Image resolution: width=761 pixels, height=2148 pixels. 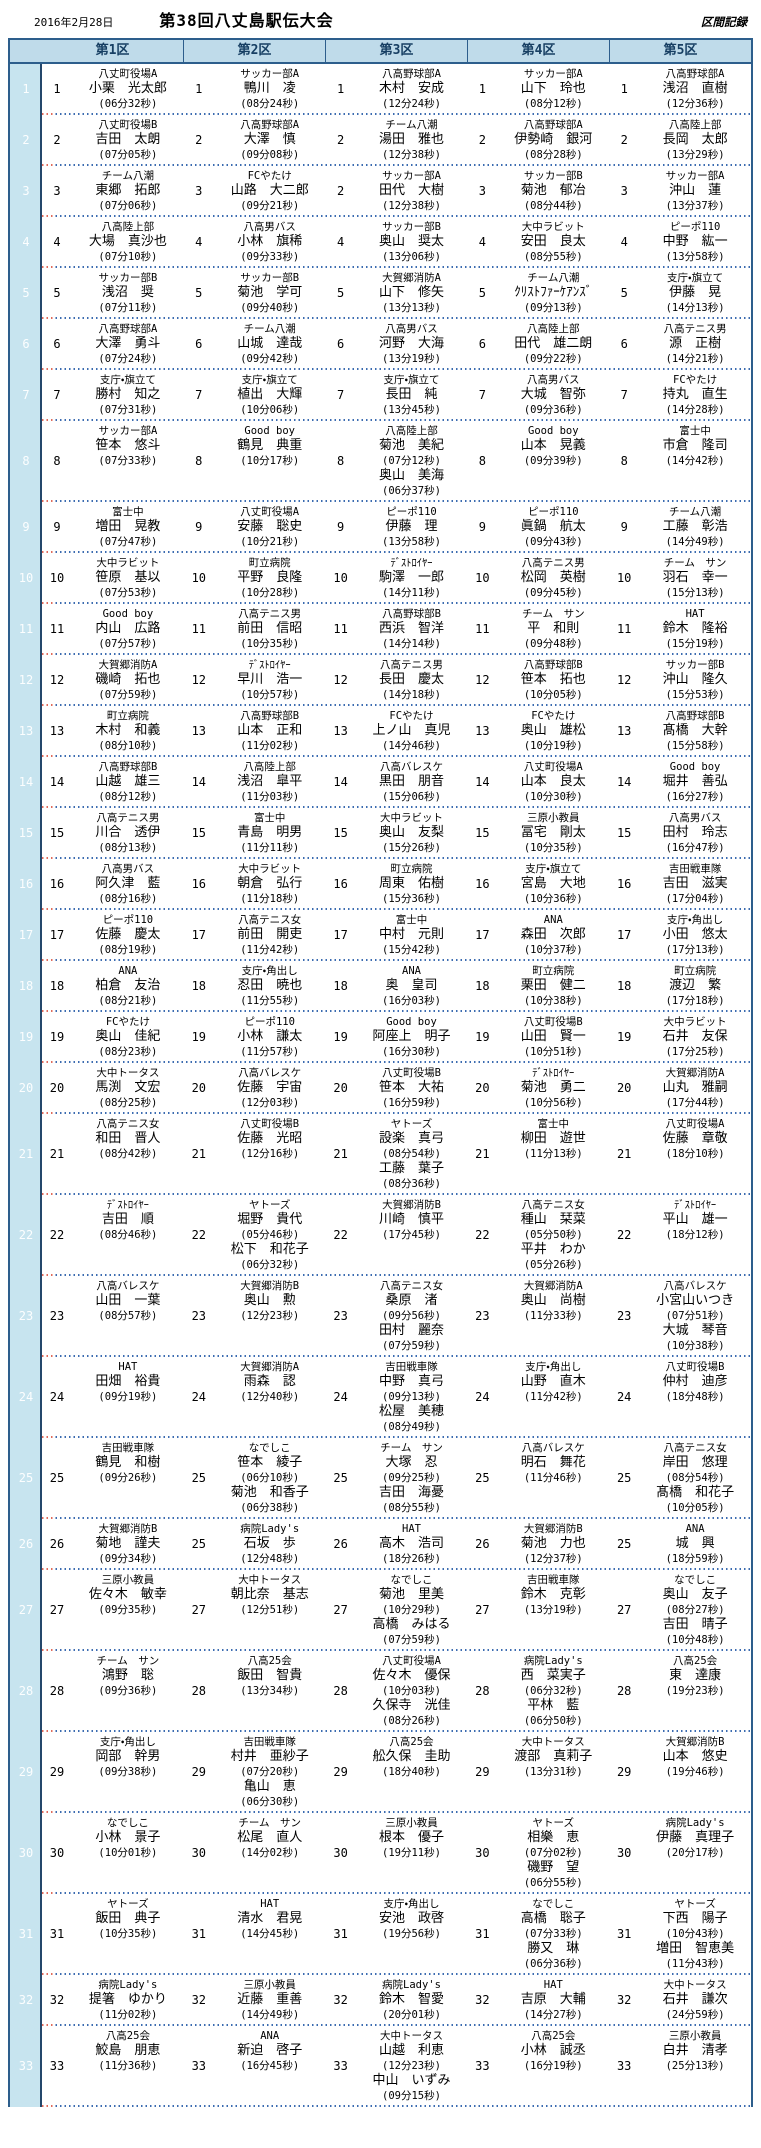 What do you see at coordinates (270, 1904) in the screenshot?
I see `team-name: HAT` at bounding box center [270, 1904].